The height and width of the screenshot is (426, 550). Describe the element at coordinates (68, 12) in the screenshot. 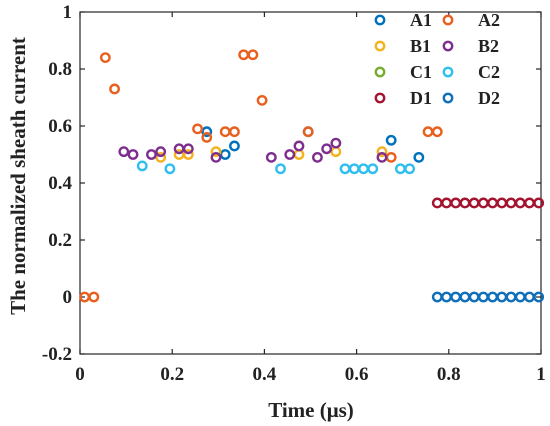

I see `y-tick-label: 1` at that location.